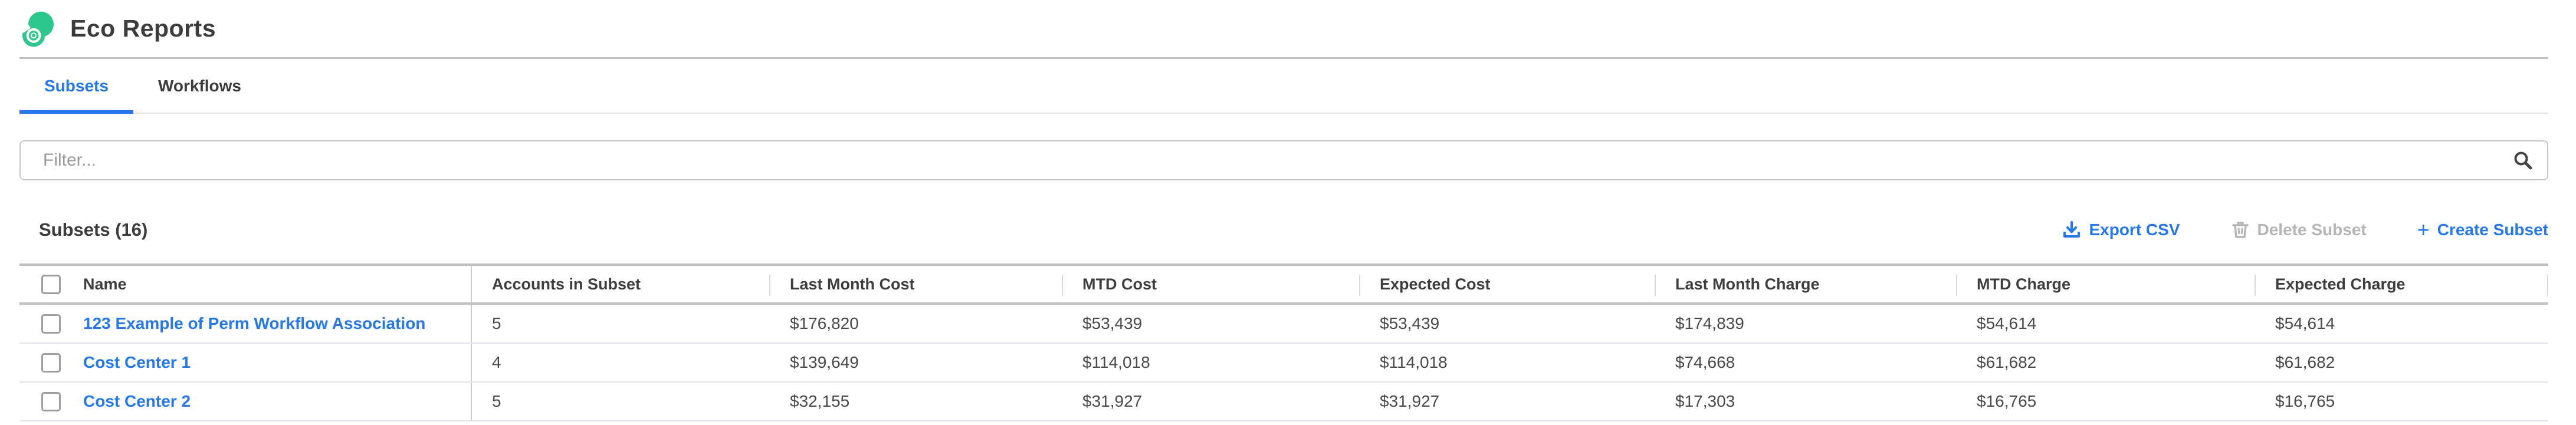 This screenshot has height=425, width=2576. I want to click on mtd-charge-cell: $16,765, so click(2007, 401).